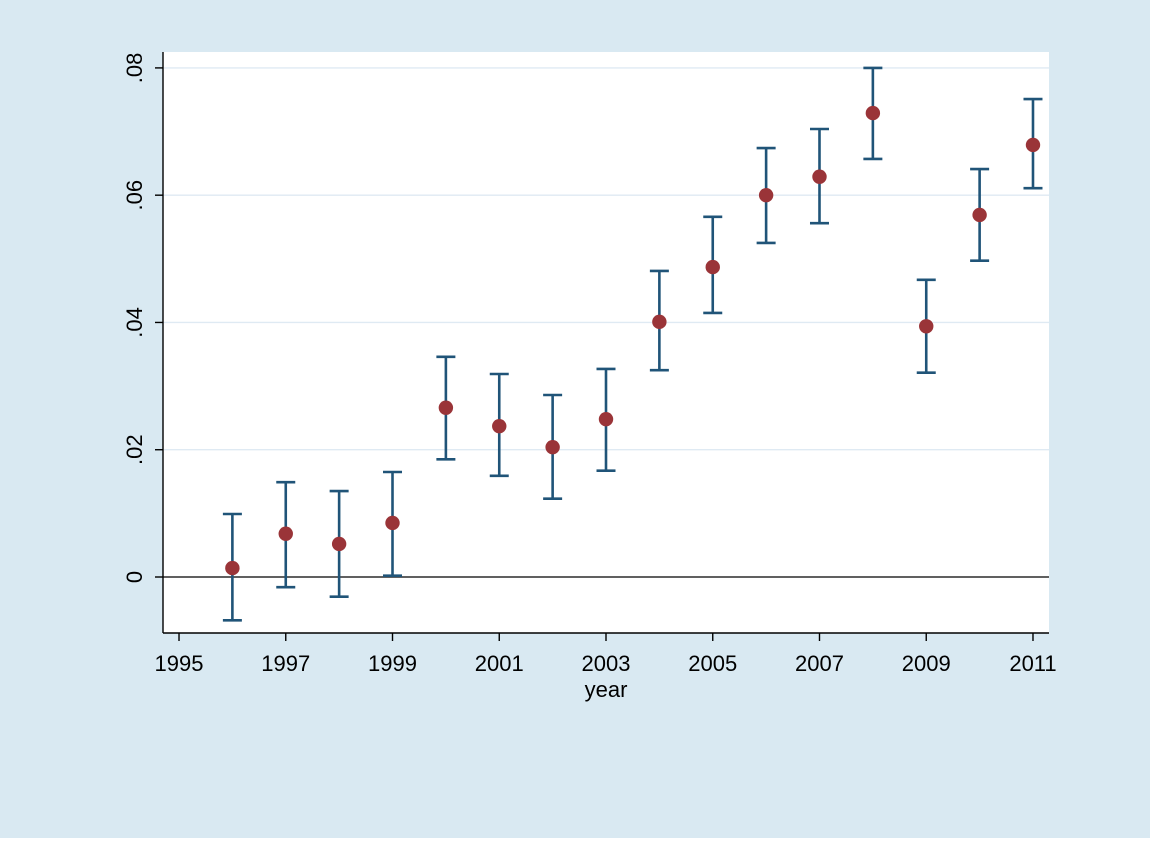 This screenshot has width=1150, height=843. Describe the element at coordinates (766, 195) in the screenshot. I see `data-point-2006` at that location.